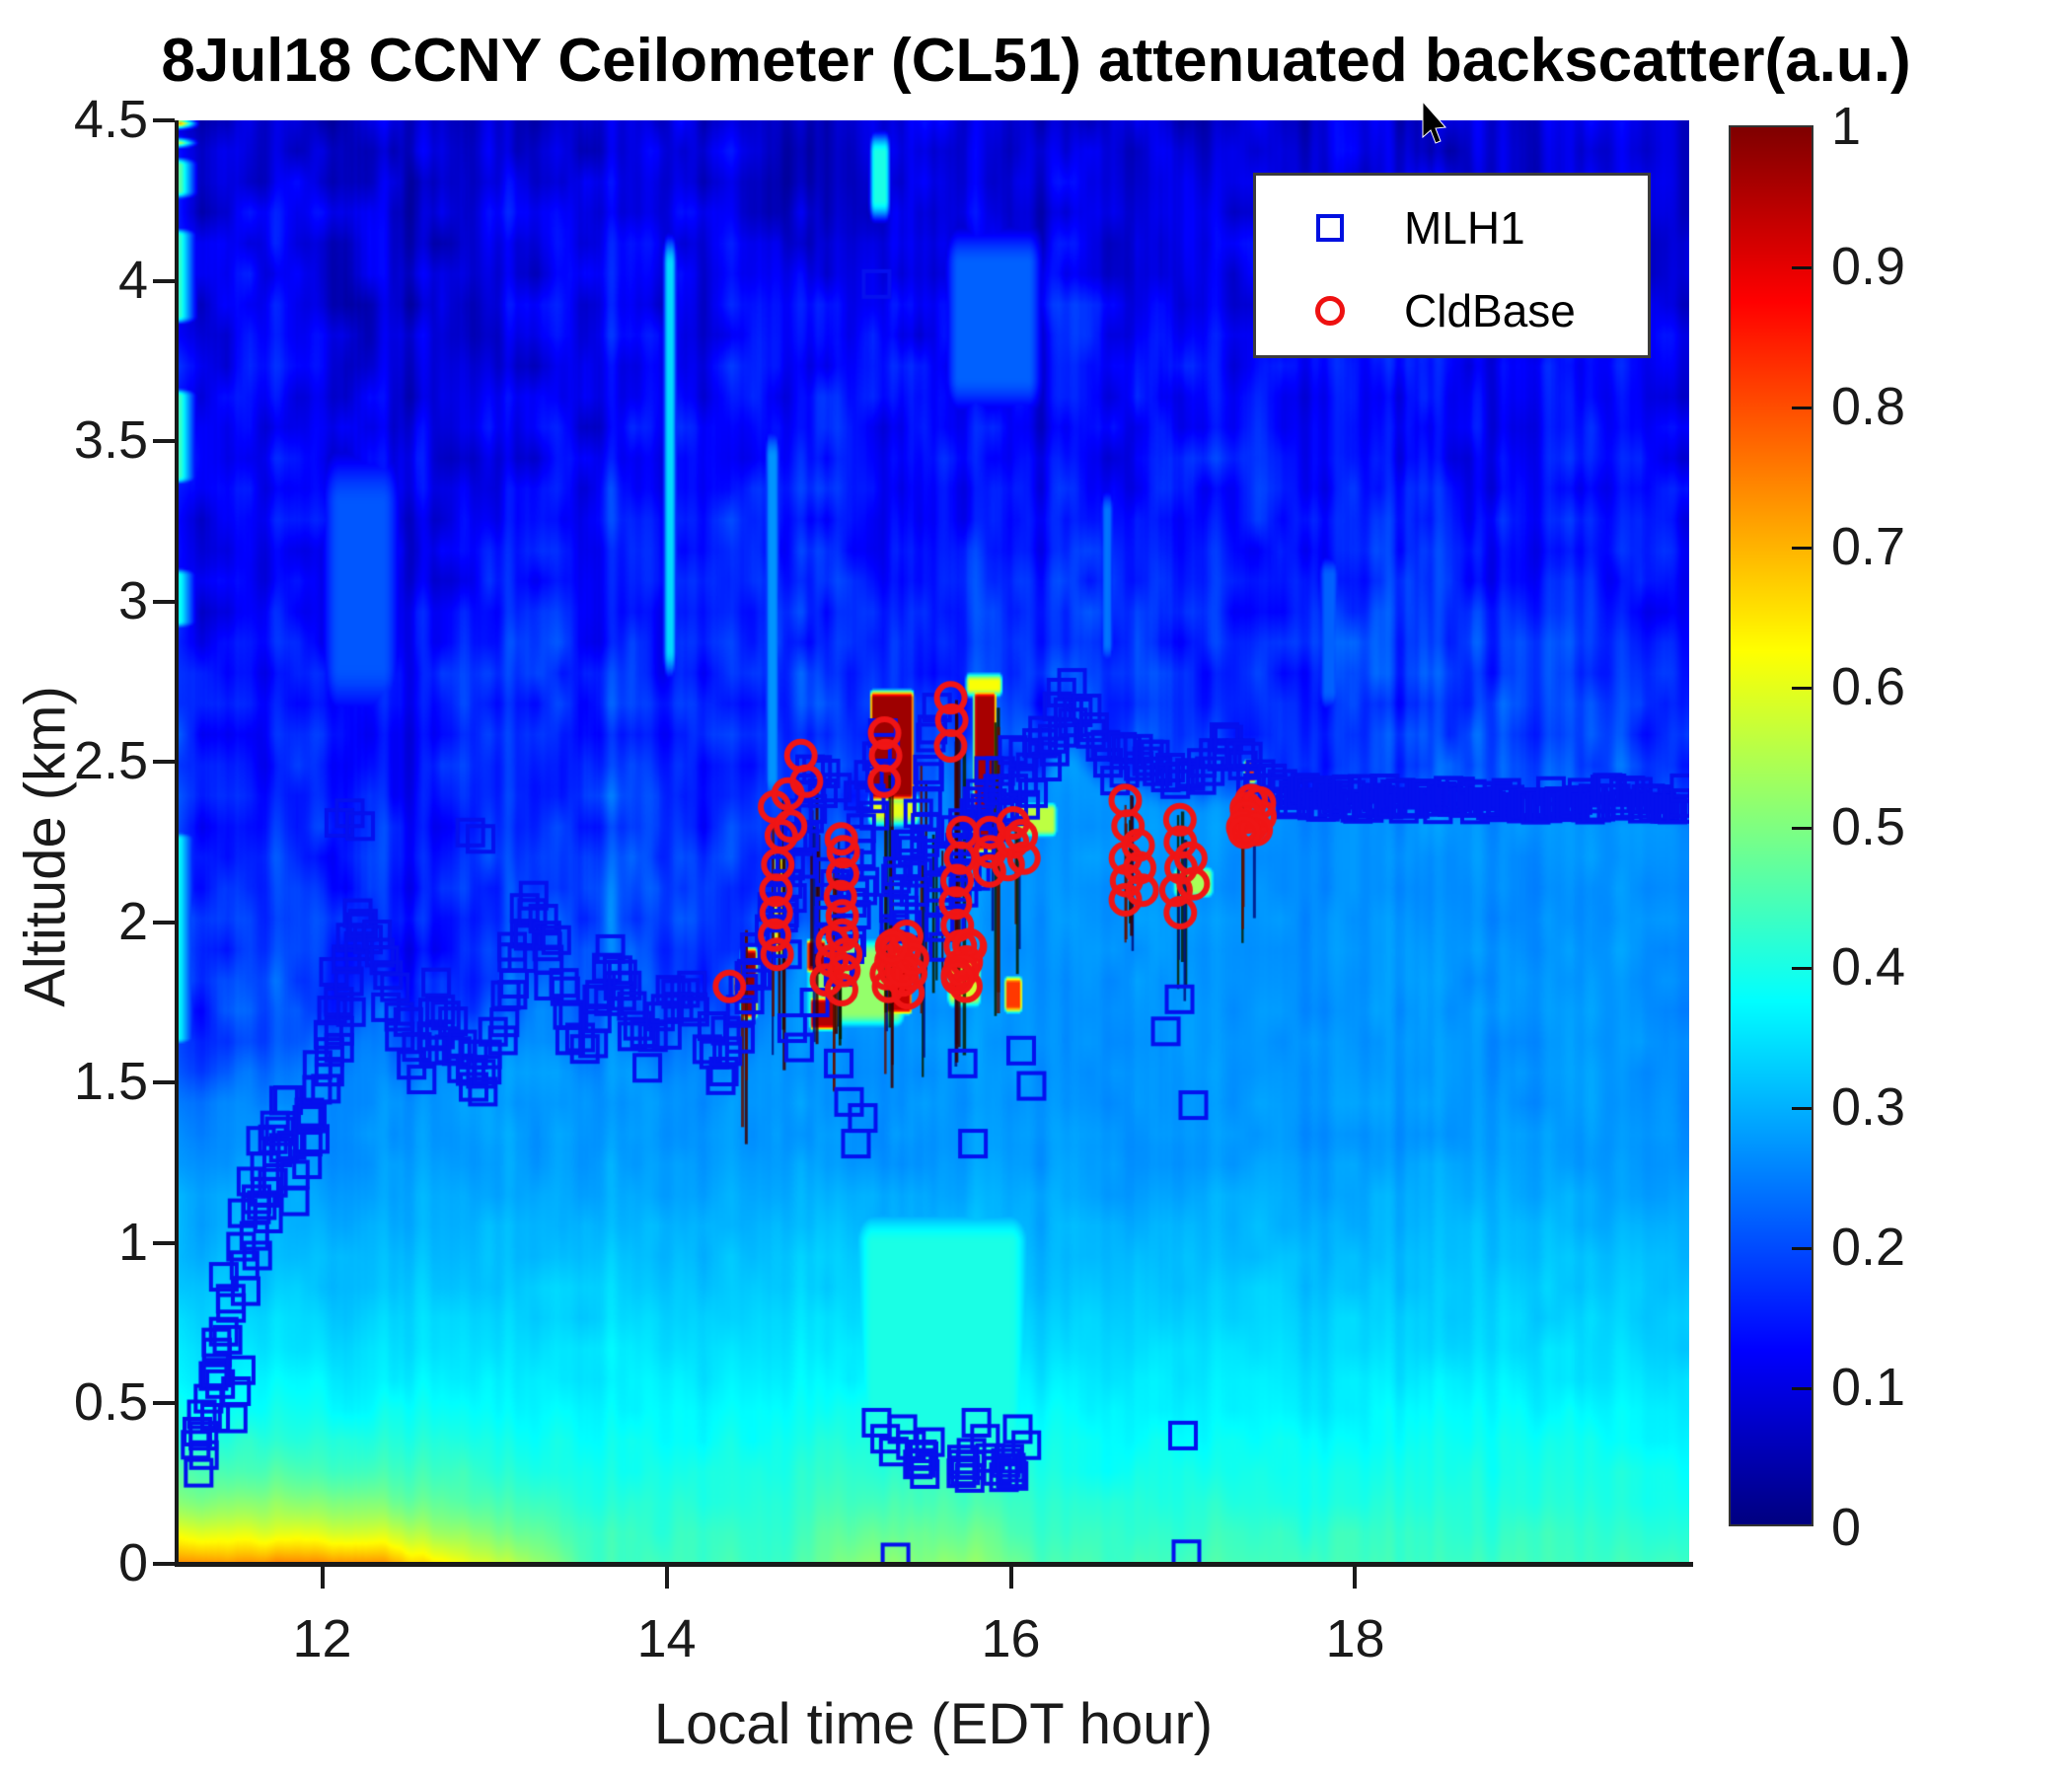 This screenshot has width=2072, height=1776. I want to click on y-tick-label: 3, so click(132, 600).